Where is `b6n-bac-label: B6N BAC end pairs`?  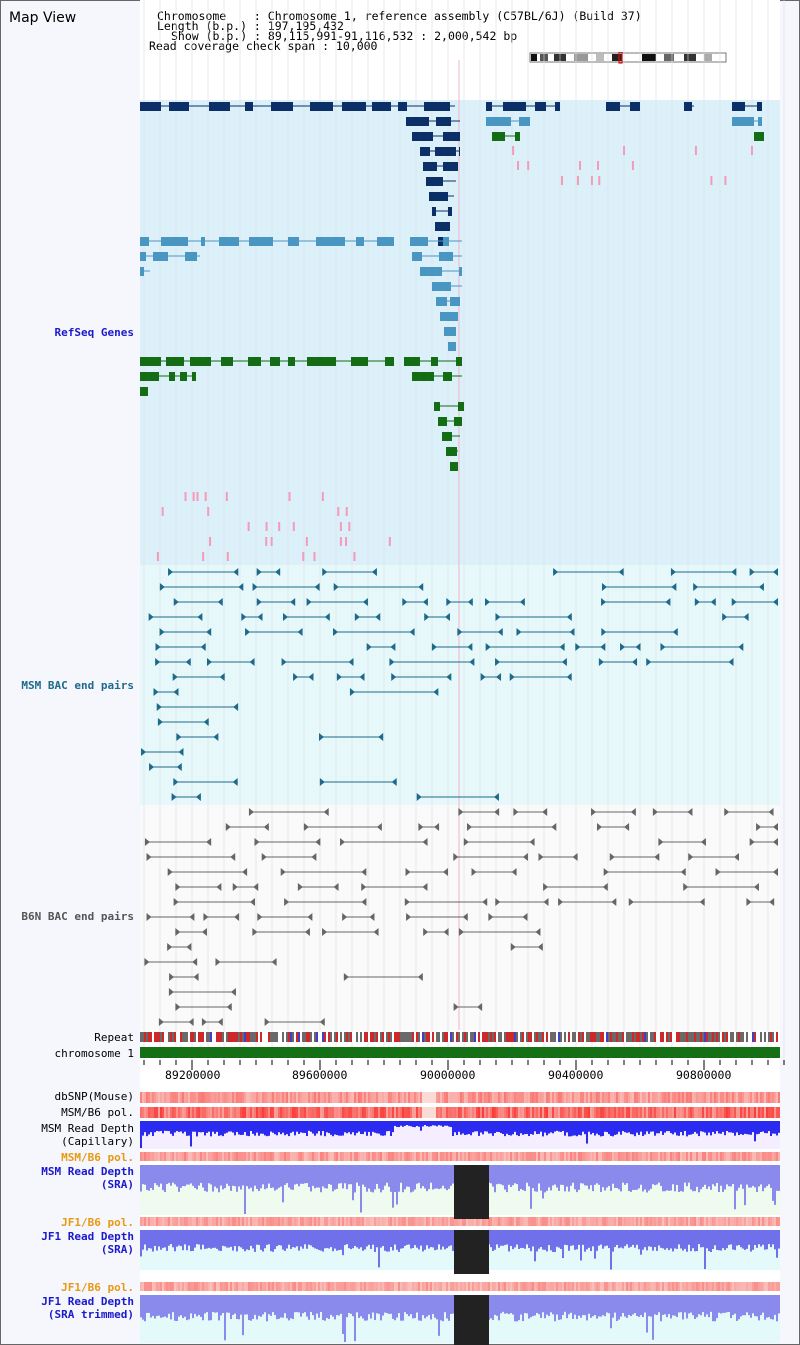 b6n-bac-label: B6N BAC end pairs is located at coordinates (77, 916).